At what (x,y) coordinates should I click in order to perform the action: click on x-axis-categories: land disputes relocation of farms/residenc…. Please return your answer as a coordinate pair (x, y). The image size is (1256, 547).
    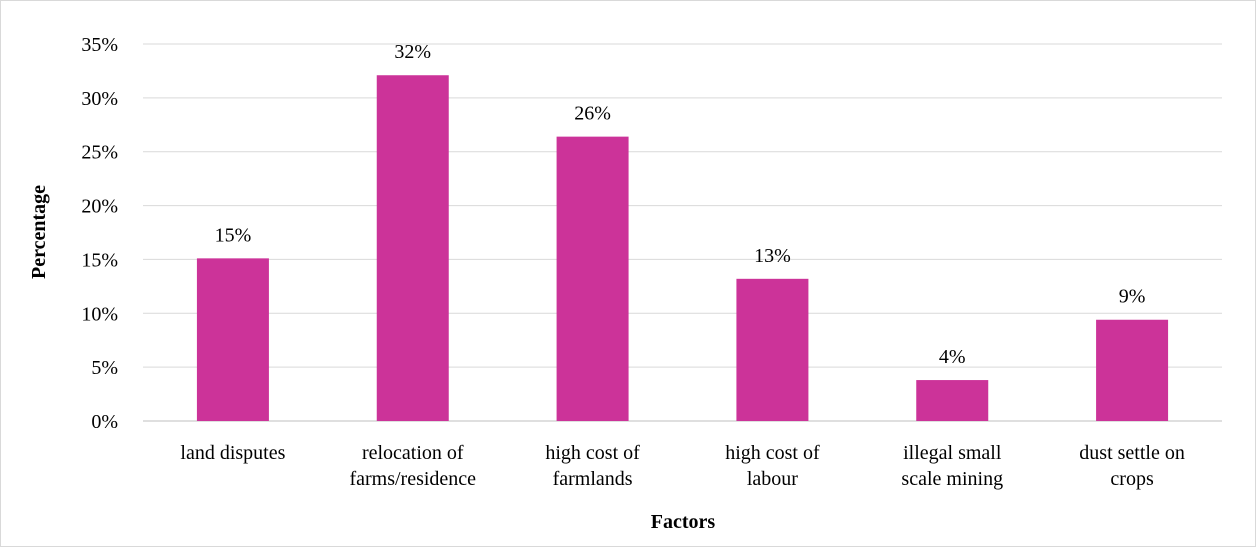
    Looking at the image, I should click on (682, 466).